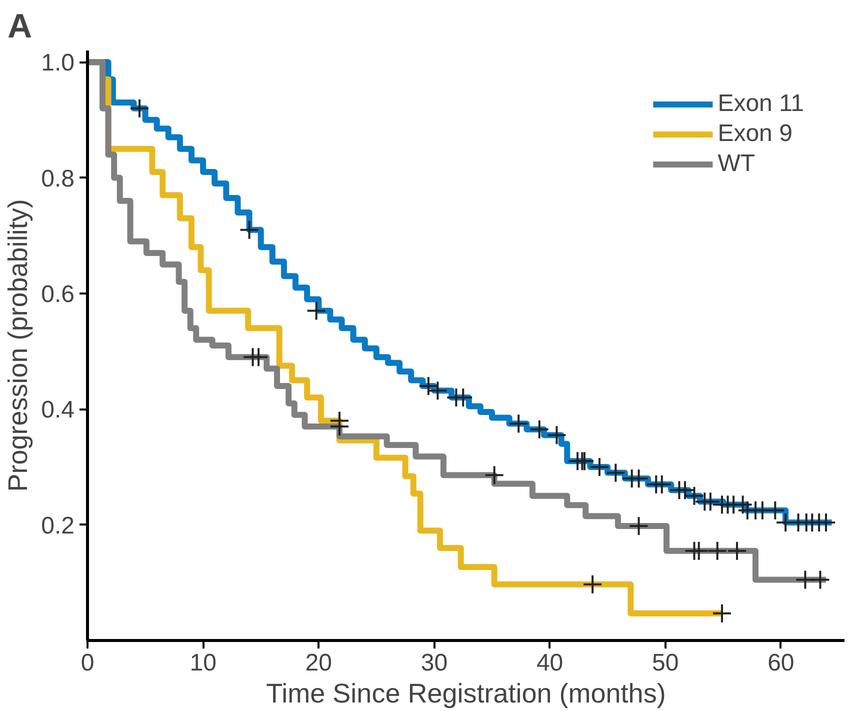 This screenshot has width=854, height=711. Describe the element at coordinates (58, 63) in the screenshot. I see `y-tick-label: 1.0` at that location.